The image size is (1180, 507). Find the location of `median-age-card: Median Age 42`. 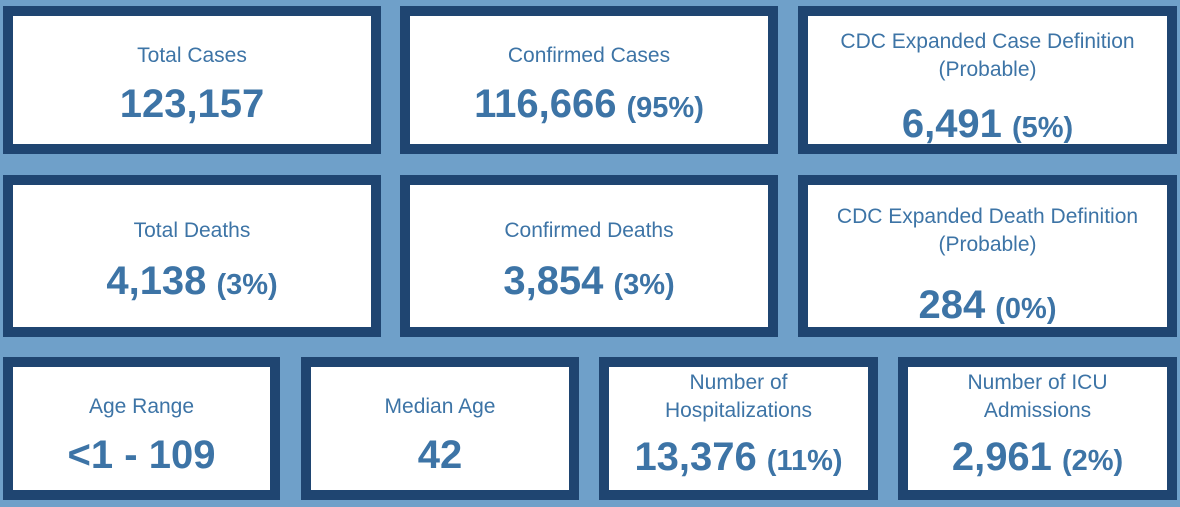

median-age-card: Median Age 42 is located at coordinates (440, 428).